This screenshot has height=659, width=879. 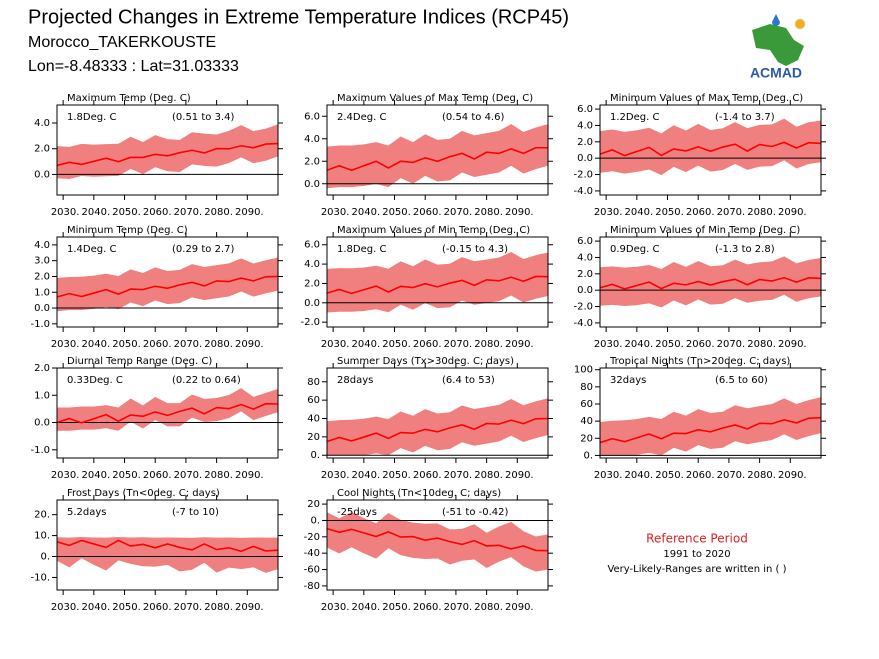 What do you see at coordinates (696, 569) in the screenshot?
I see `note-ranges: Very-Likely-Ranges are written in ( )` at bounding box center [696, 569].